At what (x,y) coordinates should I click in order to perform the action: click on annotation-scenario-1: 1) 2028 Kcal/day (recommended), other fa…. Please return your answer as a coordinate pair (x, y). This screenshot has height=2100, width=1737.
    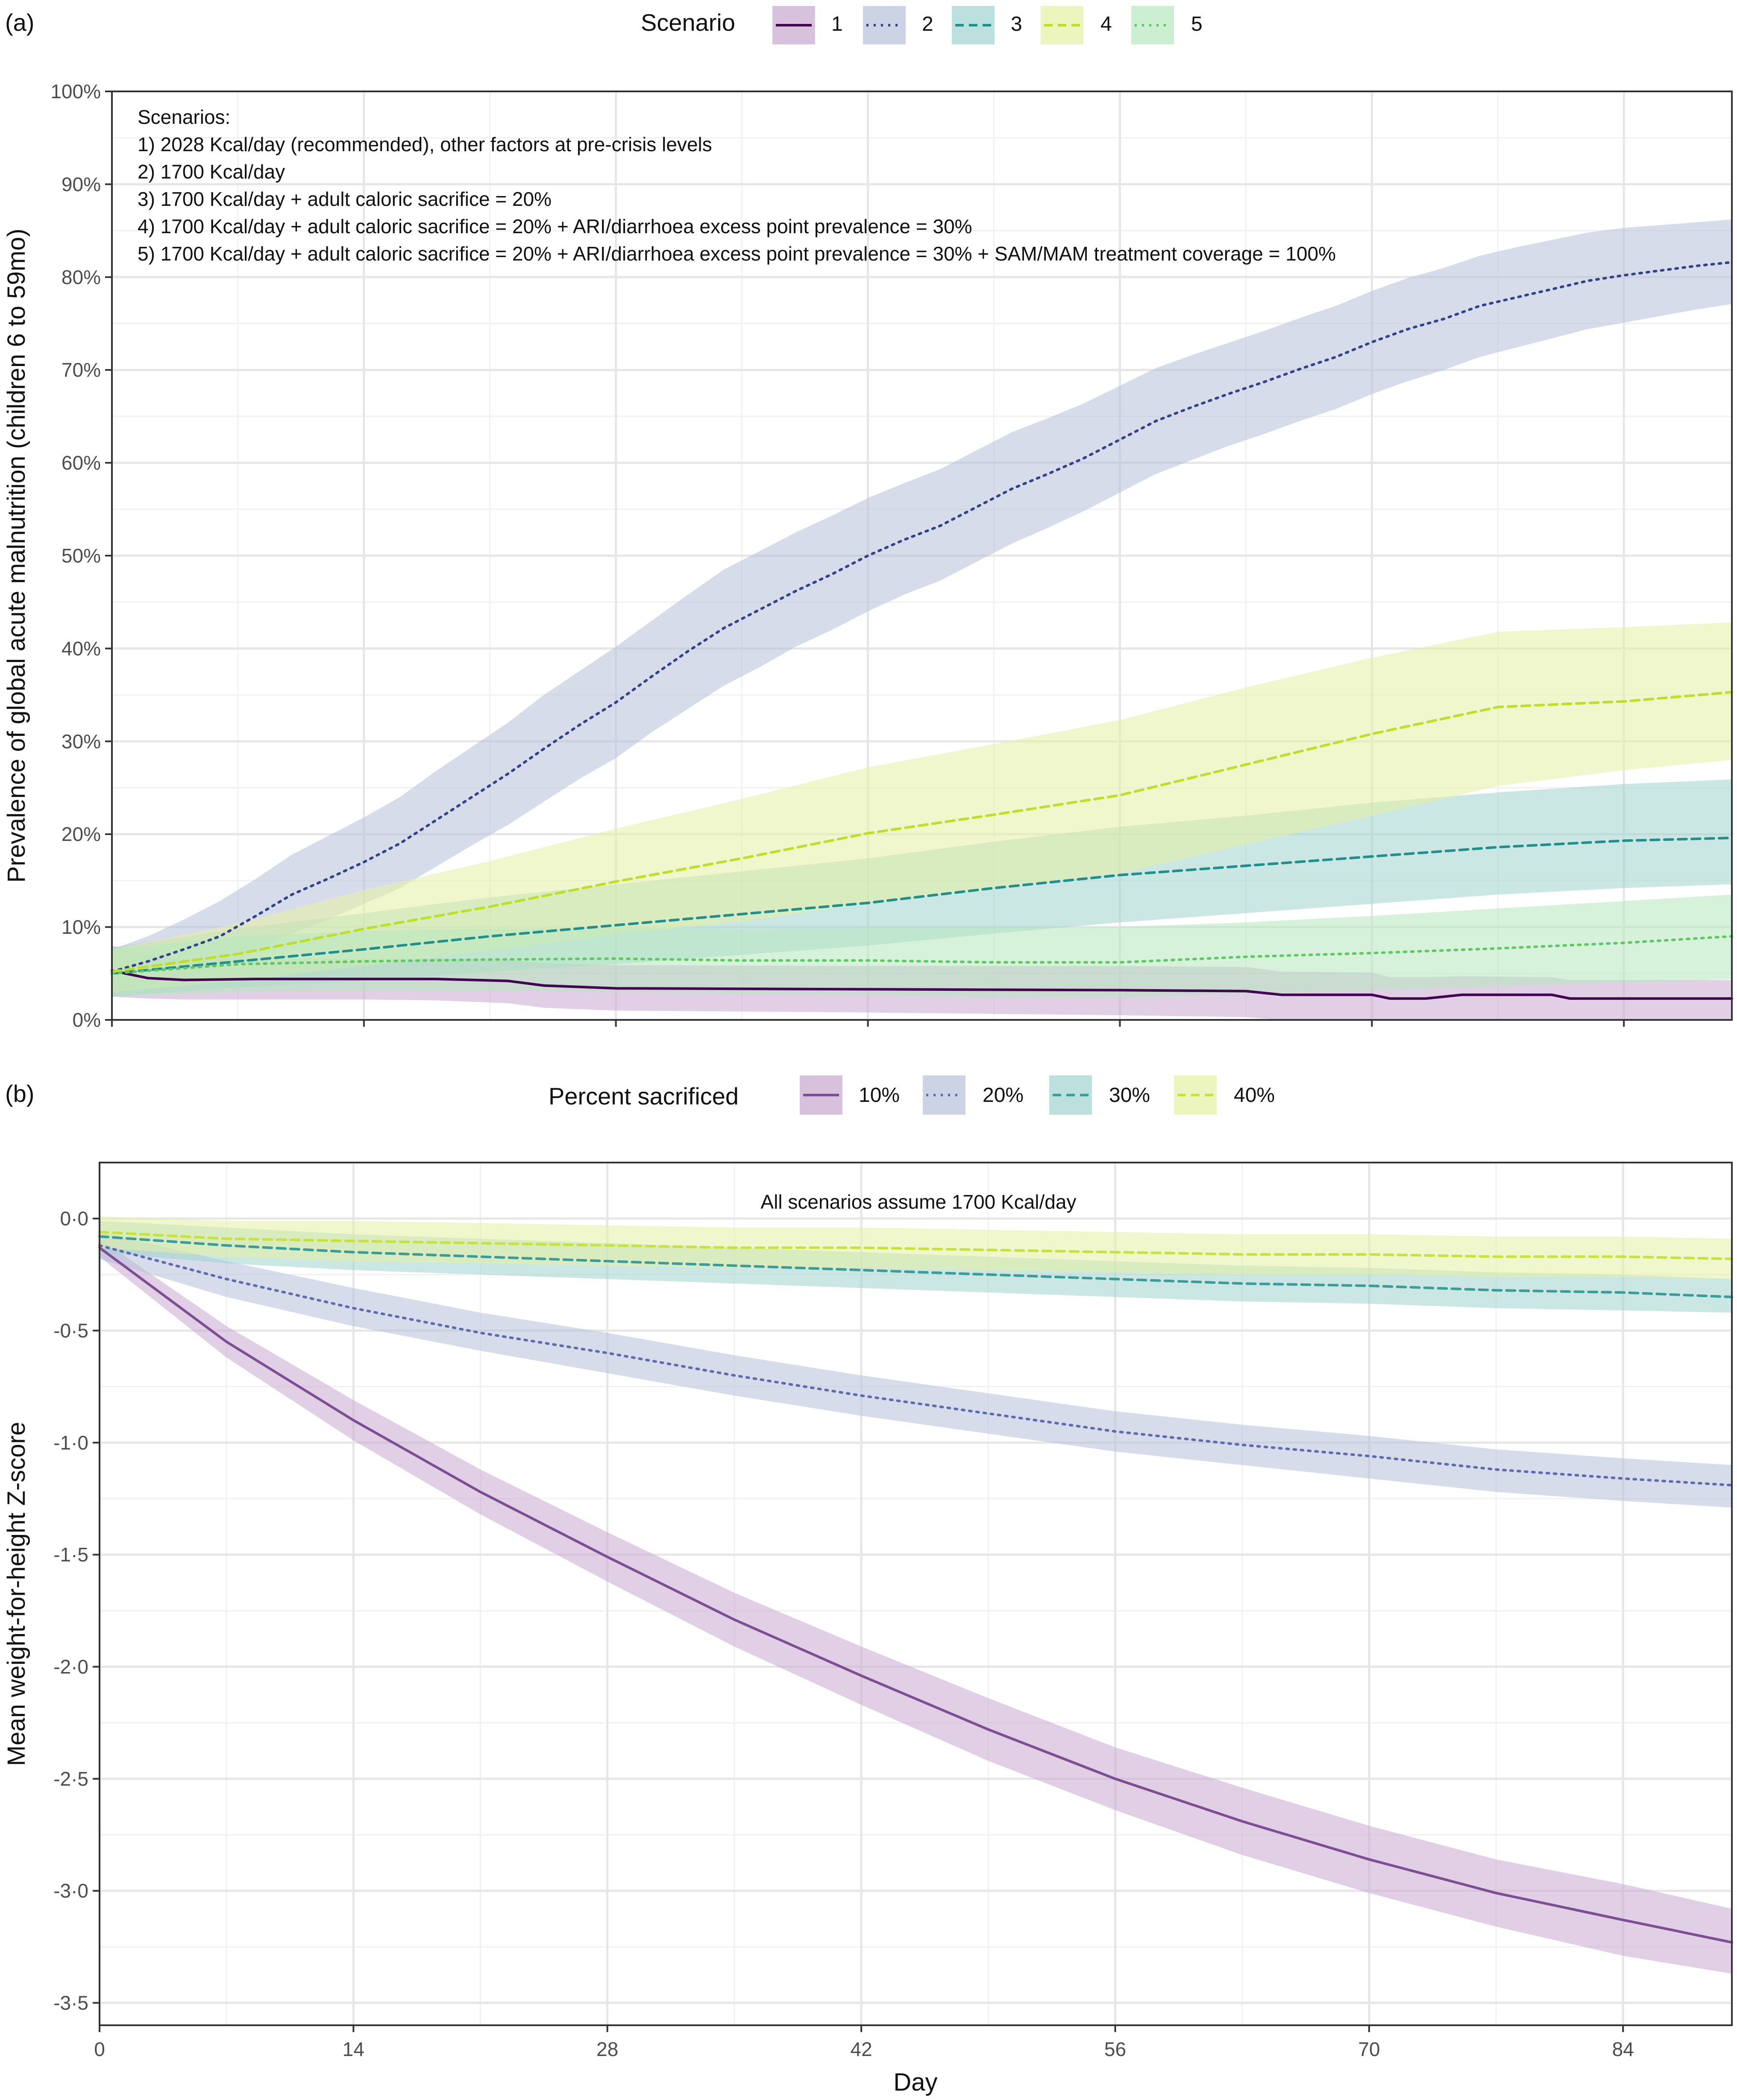
    Looking at the image, I should click on (425, 144).